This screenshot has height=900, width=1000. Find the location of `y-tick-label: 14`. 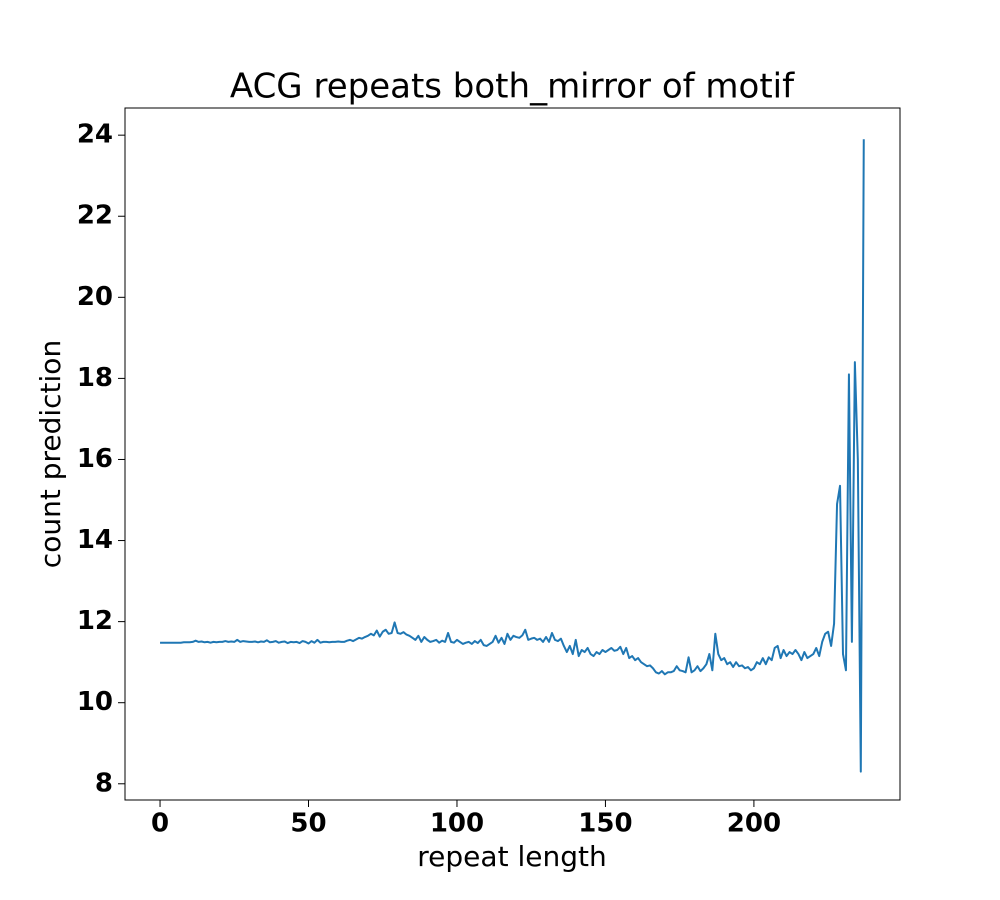

y-tick-label: 14 is located at coordinates (95, 540).